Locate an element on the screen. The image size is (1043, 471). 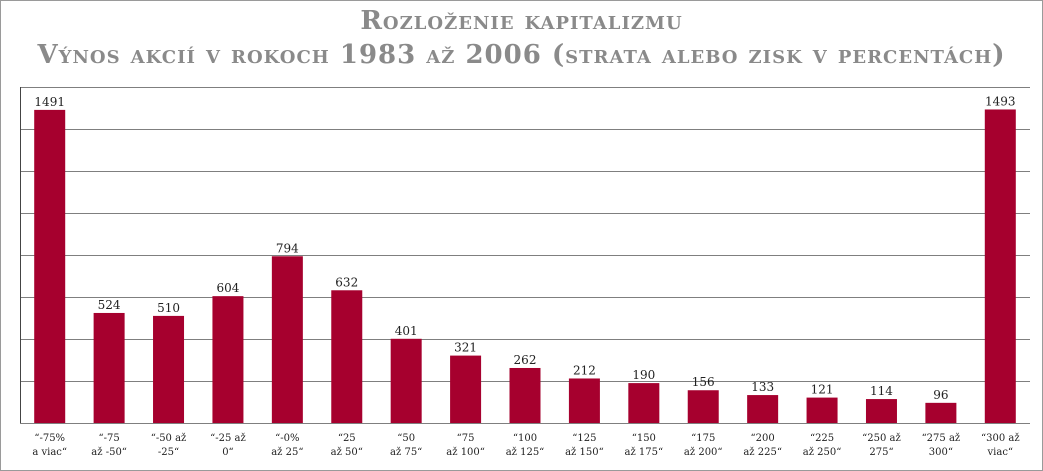
category-label: až 125“ is located at coordinates (525, 452).